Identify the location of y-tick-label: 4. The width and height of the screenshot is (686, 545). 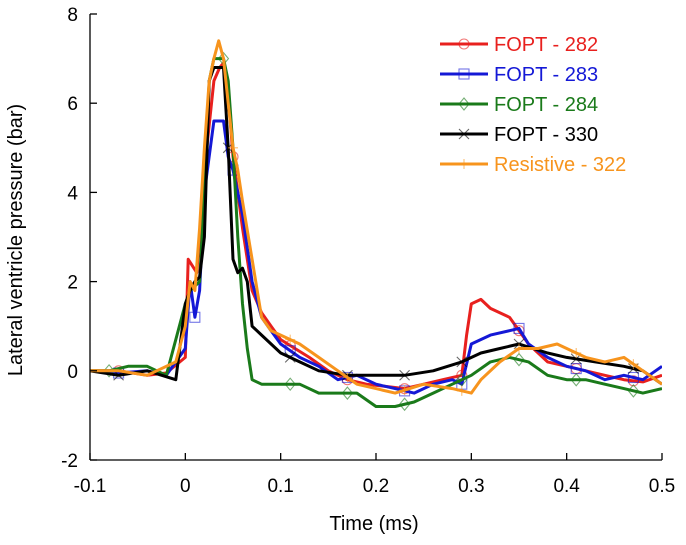
(72, 193).